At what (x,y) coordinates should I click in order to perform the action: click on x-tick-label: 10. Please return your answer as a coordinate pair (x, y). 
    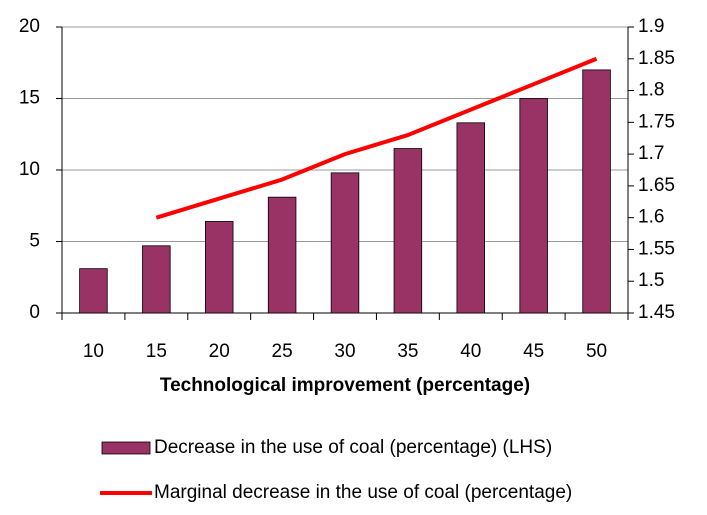
    Looking at the image, I should click on (93, 351).